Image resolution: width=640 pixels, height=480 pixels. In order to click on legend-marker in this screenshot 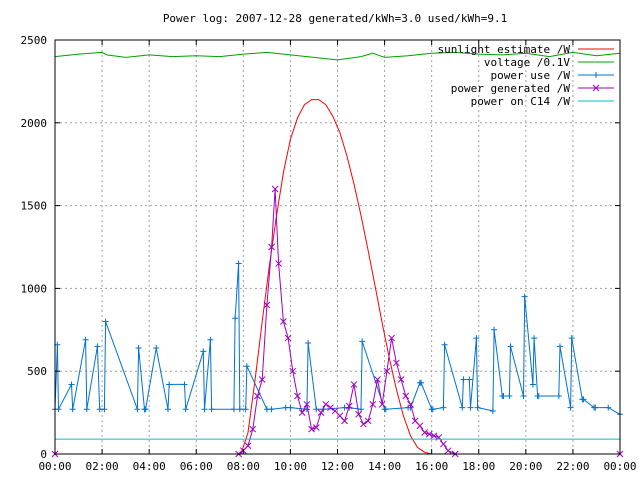, I will do `click(596, 75)`.